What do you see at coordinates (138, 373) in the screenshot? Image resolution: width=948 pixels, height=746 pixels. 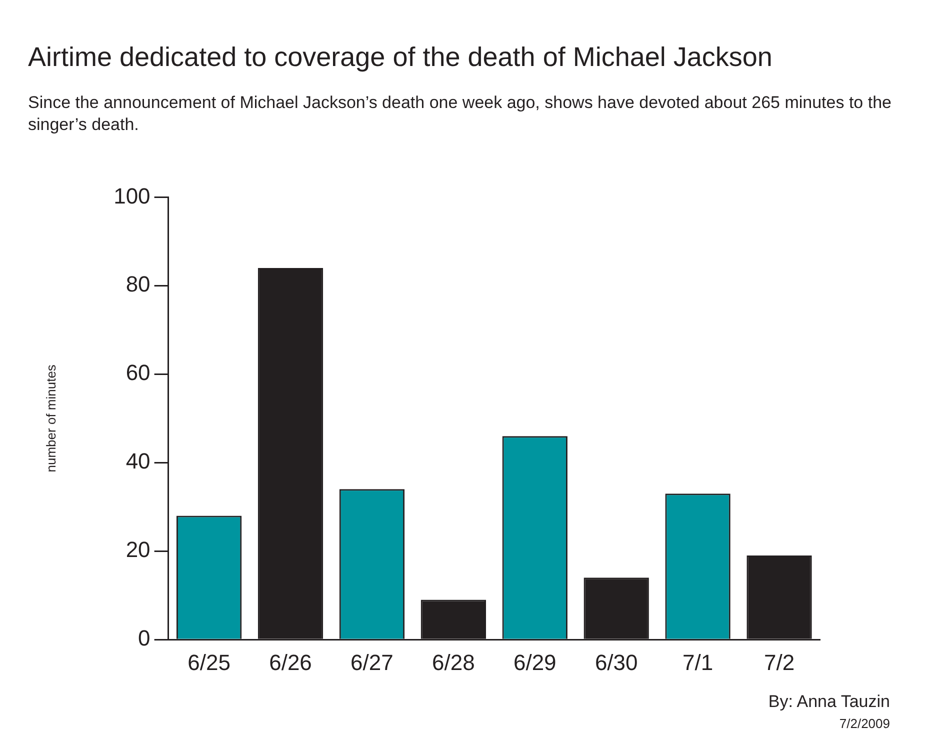 I see `y-tick-label: 60` at bounding box center [138, 373].